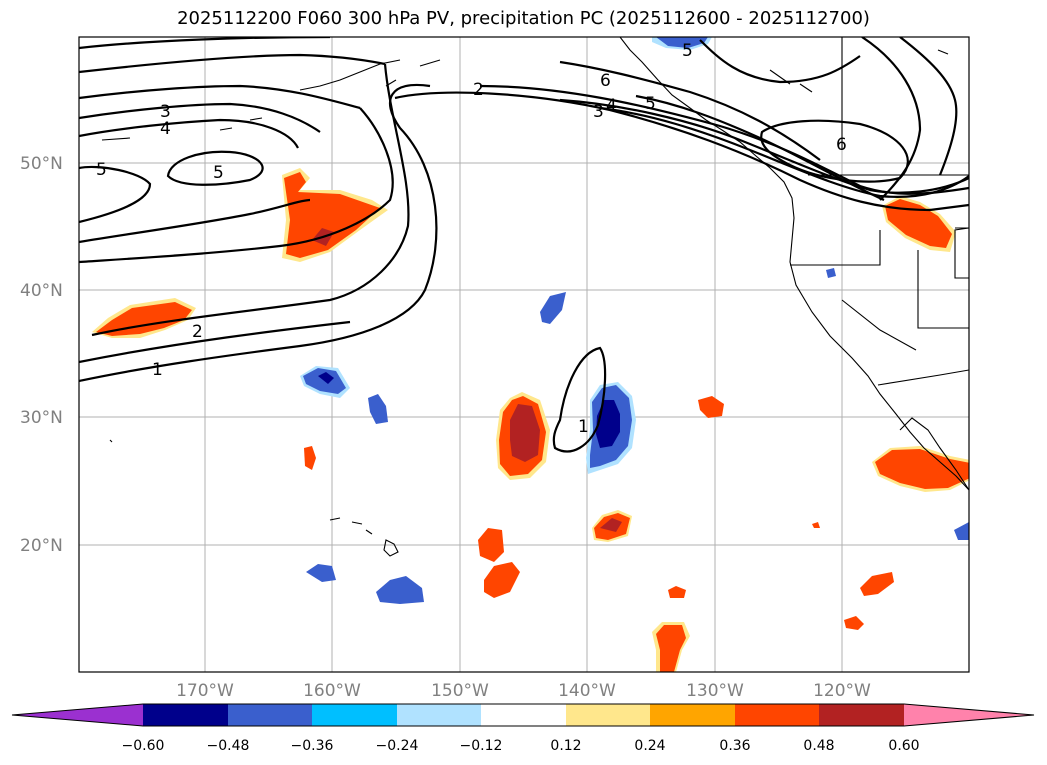 The height and width of the screenshot is (765, 1047). What do you see at coordinates (481, 746) in the screenshot?
I see `colorbar-tick-label: −0.12` at bounding box center [481, 746].